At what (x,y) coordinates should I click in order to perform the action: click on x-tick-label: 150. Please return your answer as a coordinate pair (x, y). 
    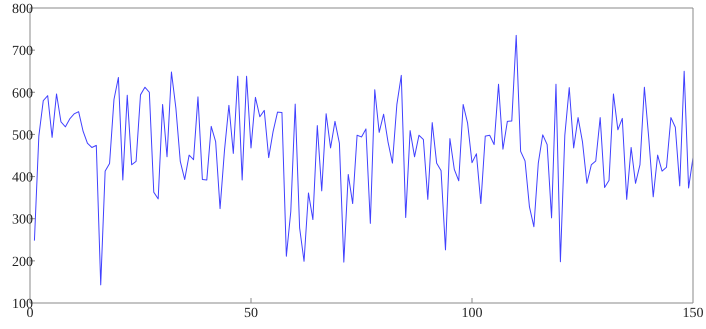
    Looking at the image, I should click on (693, 313).